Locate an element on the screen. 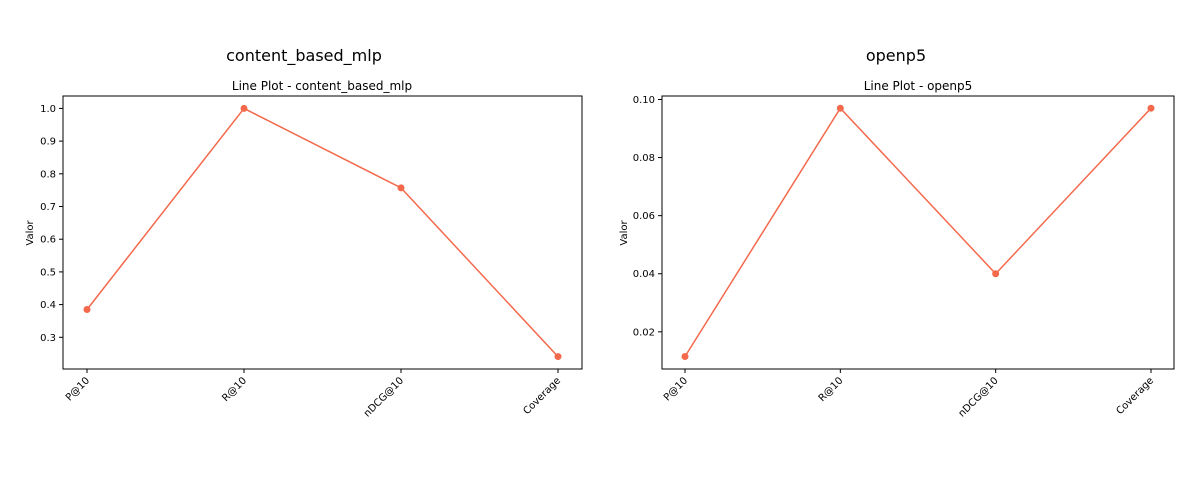  y-tick-label: 0.9 is located at coordinates (48, 142).